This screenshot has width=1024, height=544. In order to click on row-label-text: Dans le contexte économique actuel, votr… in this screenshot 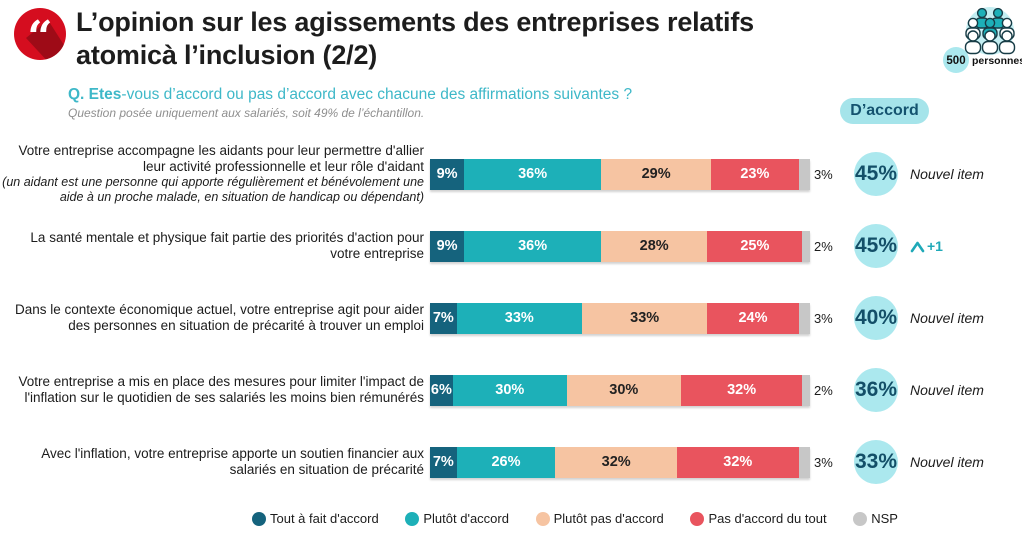, I will do `click(219, 317)`.